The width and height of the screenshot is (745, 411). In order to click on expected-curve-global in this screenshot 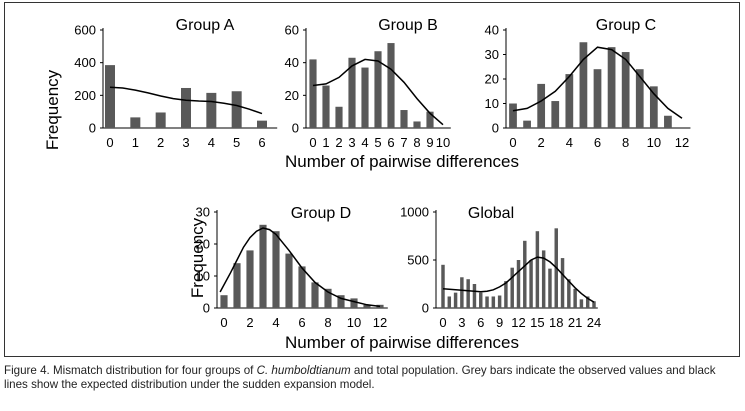, I will do `click(518, 279)`.